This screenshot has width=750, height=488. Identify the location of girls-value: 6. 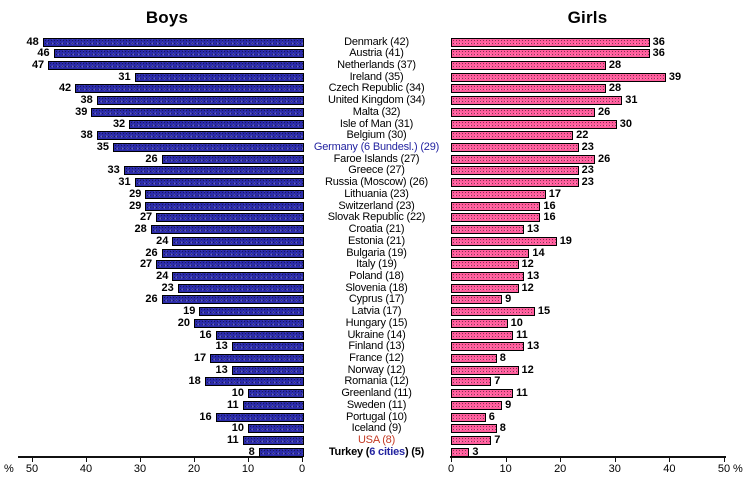
(491, 416).